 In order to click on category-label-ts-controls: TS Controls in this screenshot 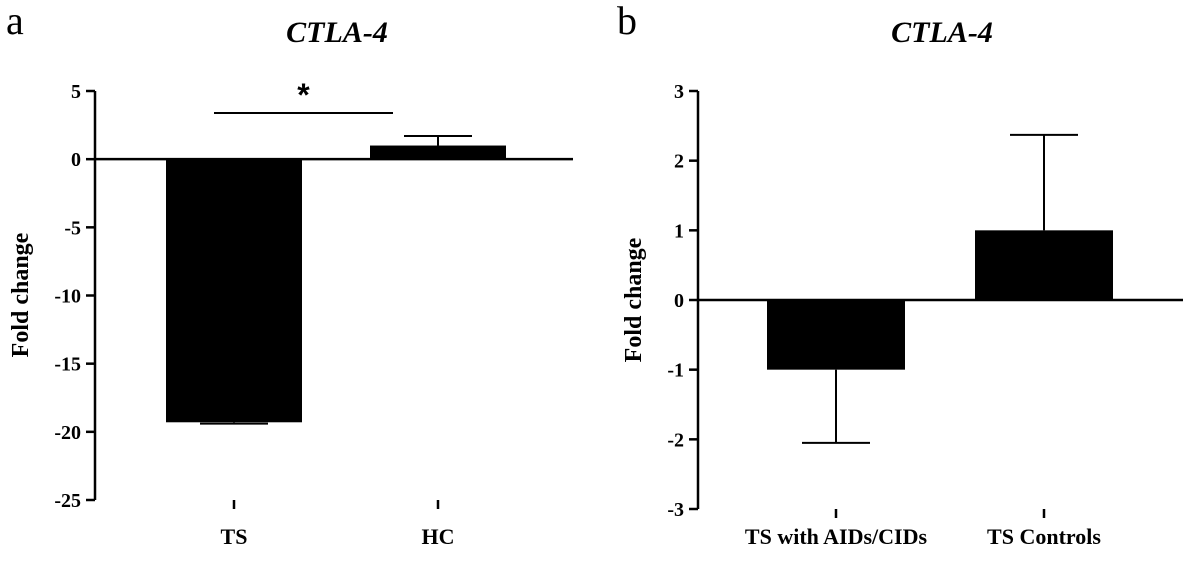, I will do `click(1044, 536)`.